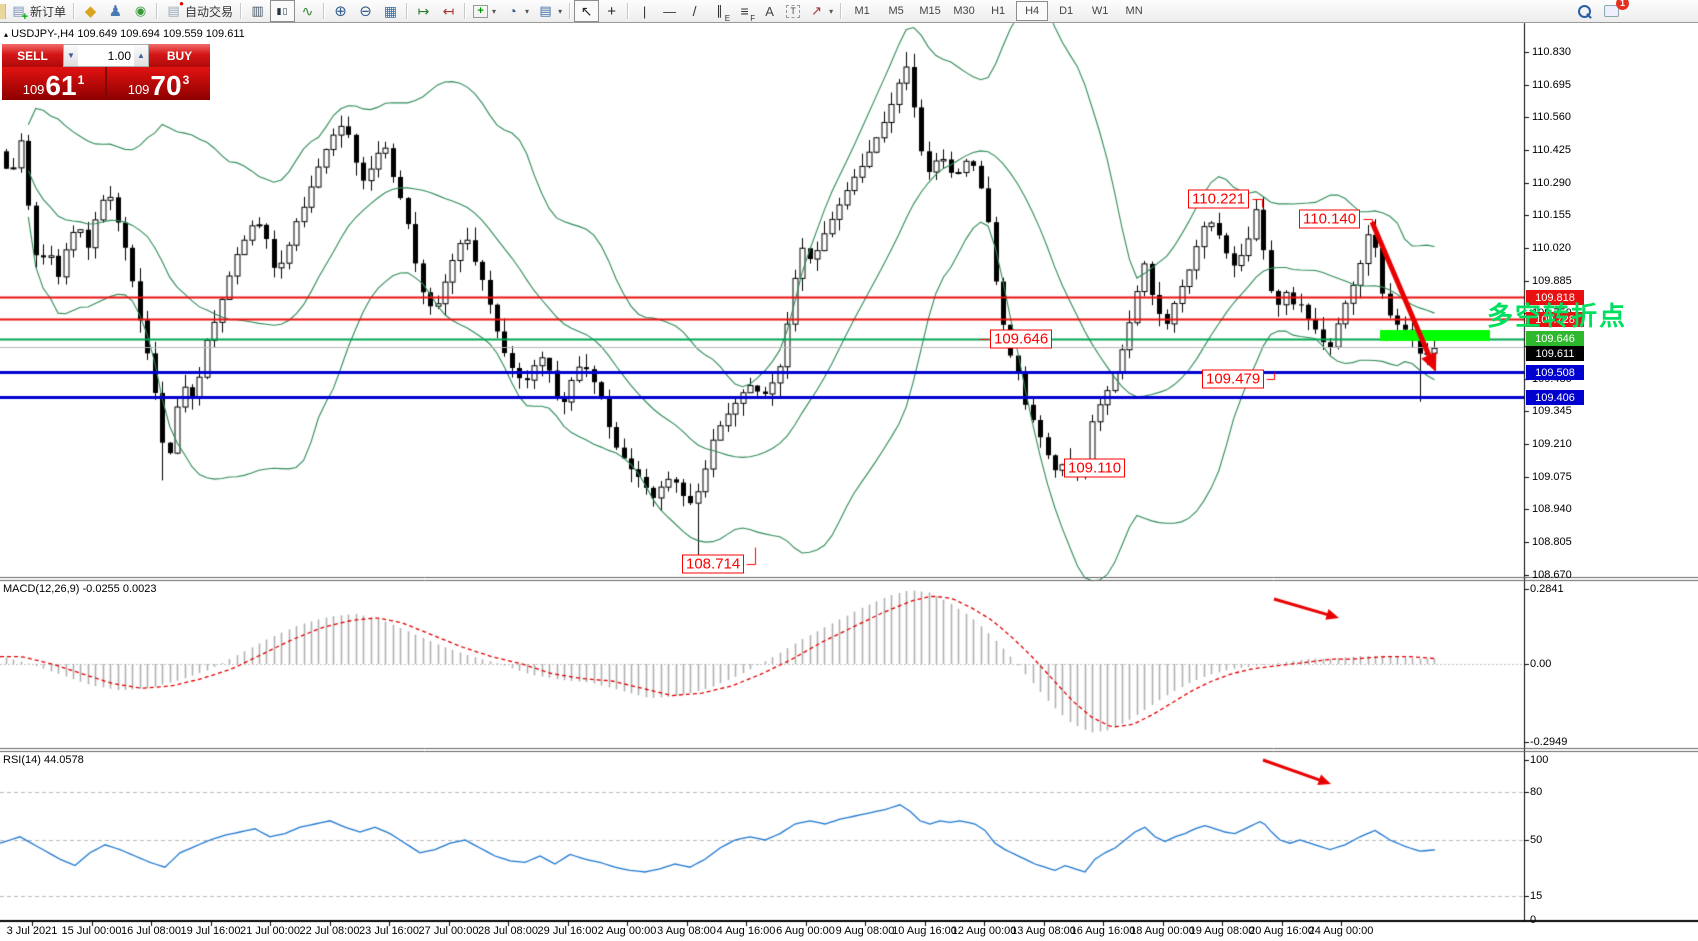 This screenshot has height=941, width=1698. I want to click on price-axis-tick-label: 110.830, so click(1551, 52).